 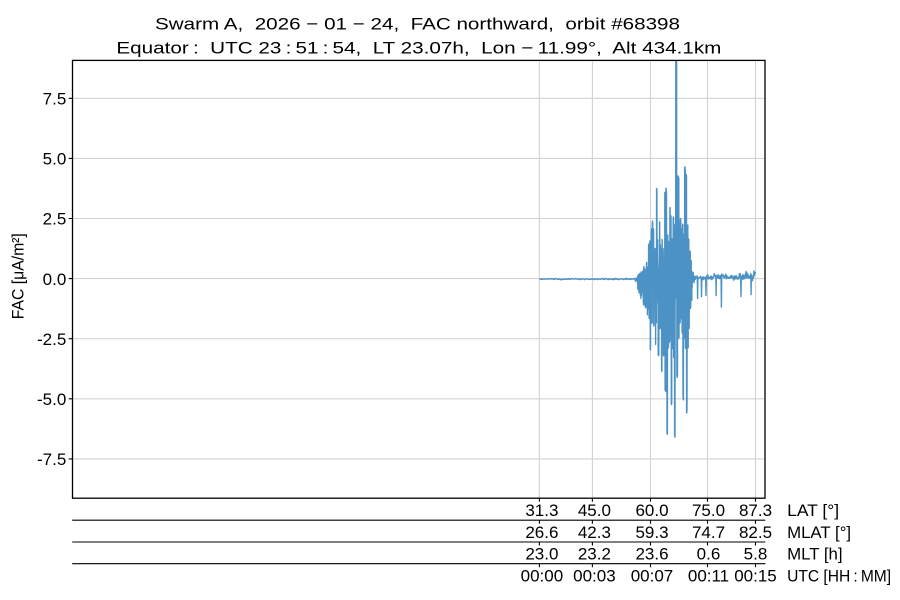 What do you see at coordinates (18, 276) in the screenshot?
I see `svg-text: FAC [μA/m²]` at bounding box center [18, 276].